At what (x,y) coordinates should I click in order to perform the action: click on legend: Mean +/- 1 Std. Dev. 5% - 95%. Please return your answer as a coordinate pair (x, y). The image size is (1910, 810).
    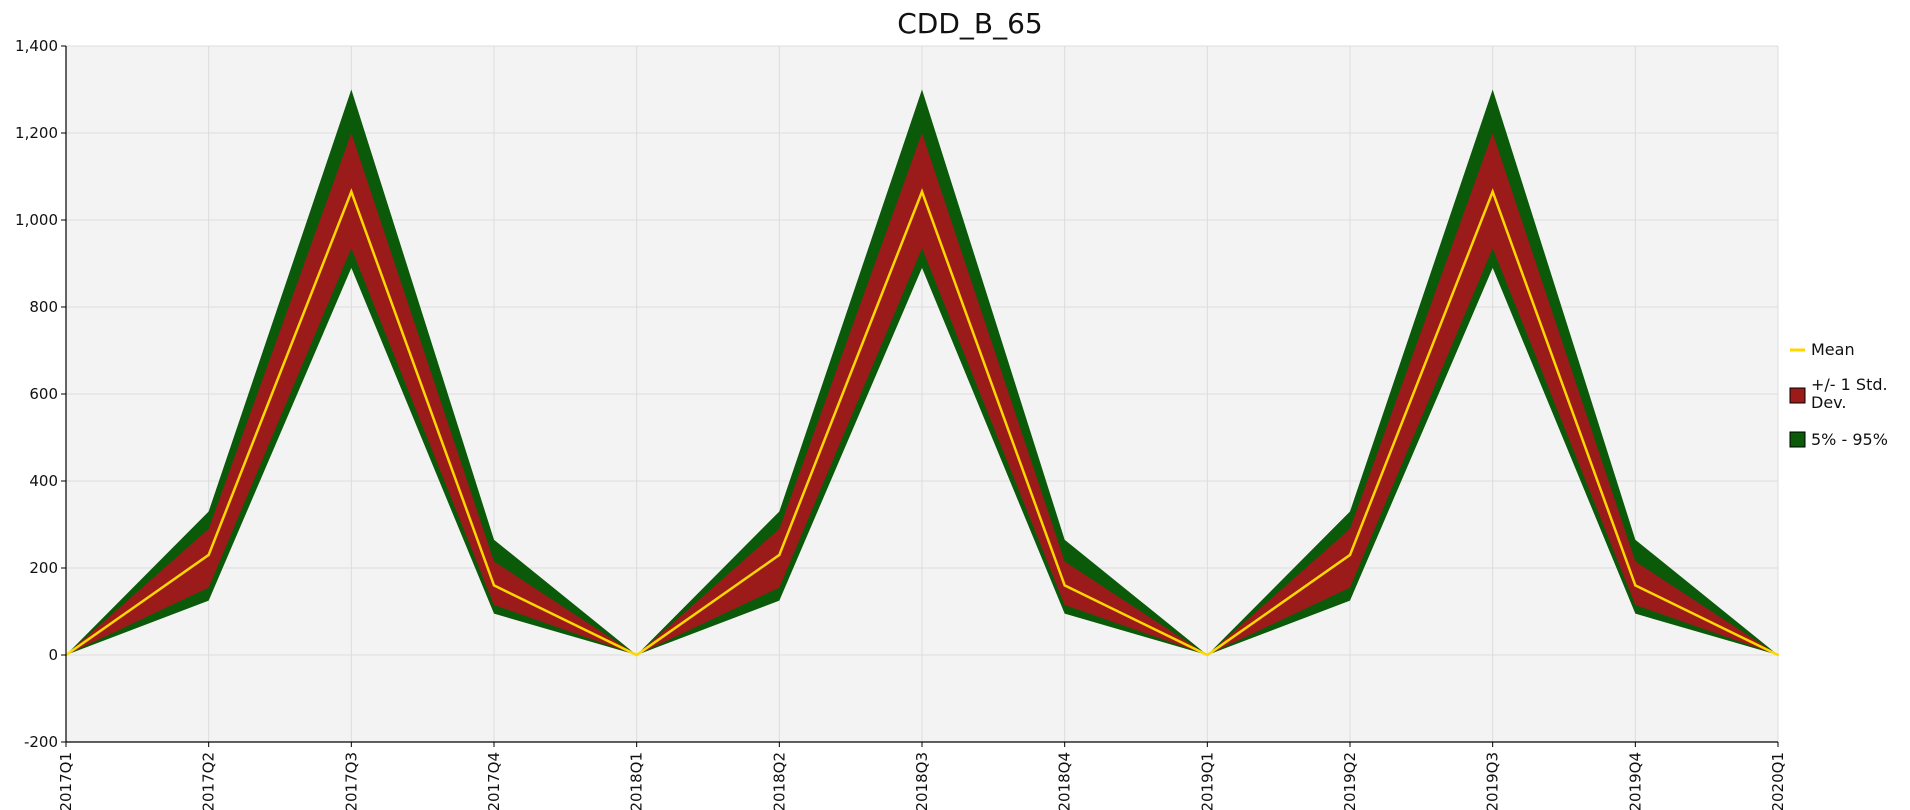
    Looking at the image, I should click on (1841, 394).